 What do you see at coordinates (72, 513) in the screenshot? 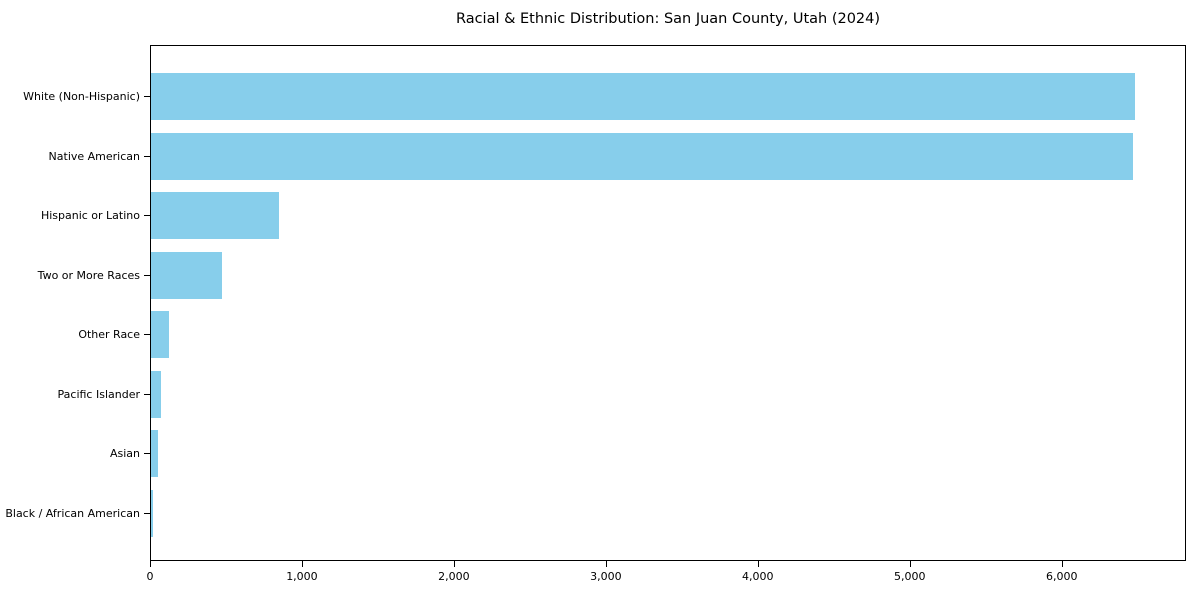
I see `y-tick-label: Black / African American` at bounding box center [72, 513].